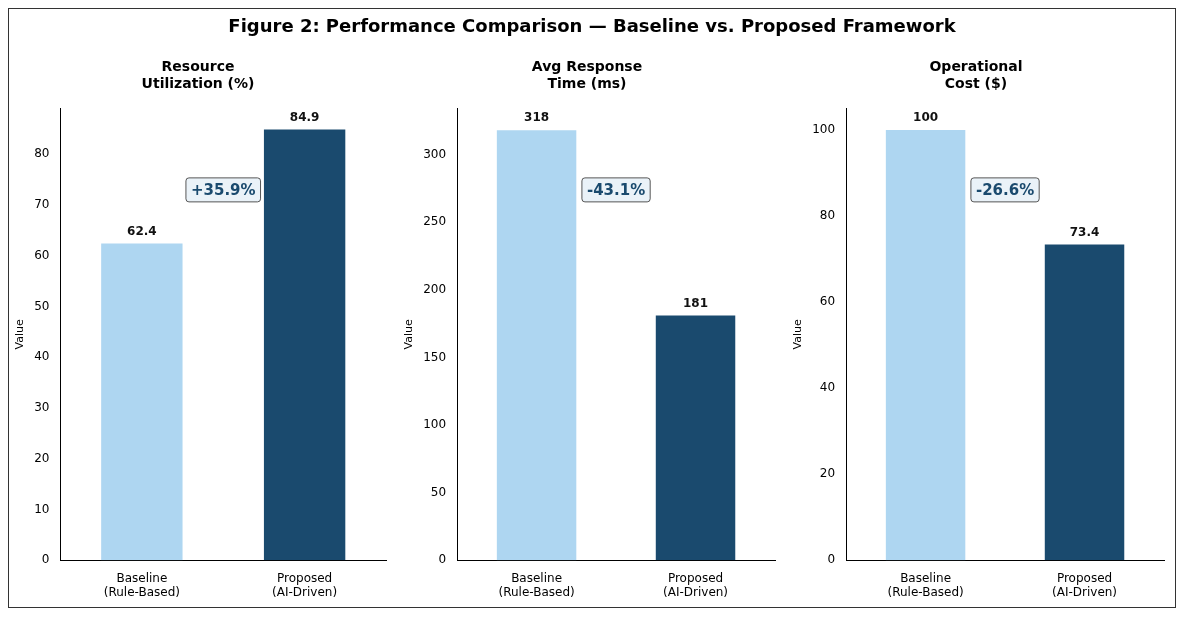 Image resolution: width=1186 pixels, height=628 pixels. I want to click on data-label: 84.9, so click(305, 116).